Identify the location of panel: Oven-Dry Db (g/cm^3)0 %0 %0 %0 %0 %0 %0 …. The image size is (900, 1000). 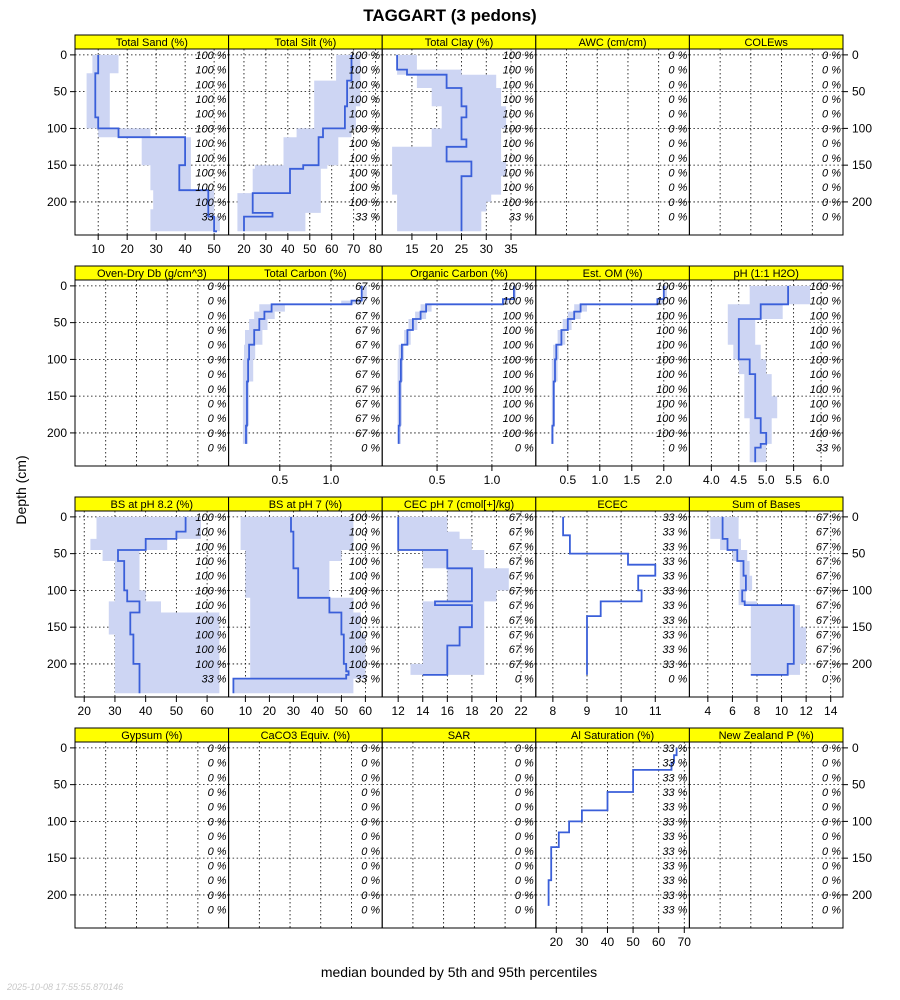
(152, 366).